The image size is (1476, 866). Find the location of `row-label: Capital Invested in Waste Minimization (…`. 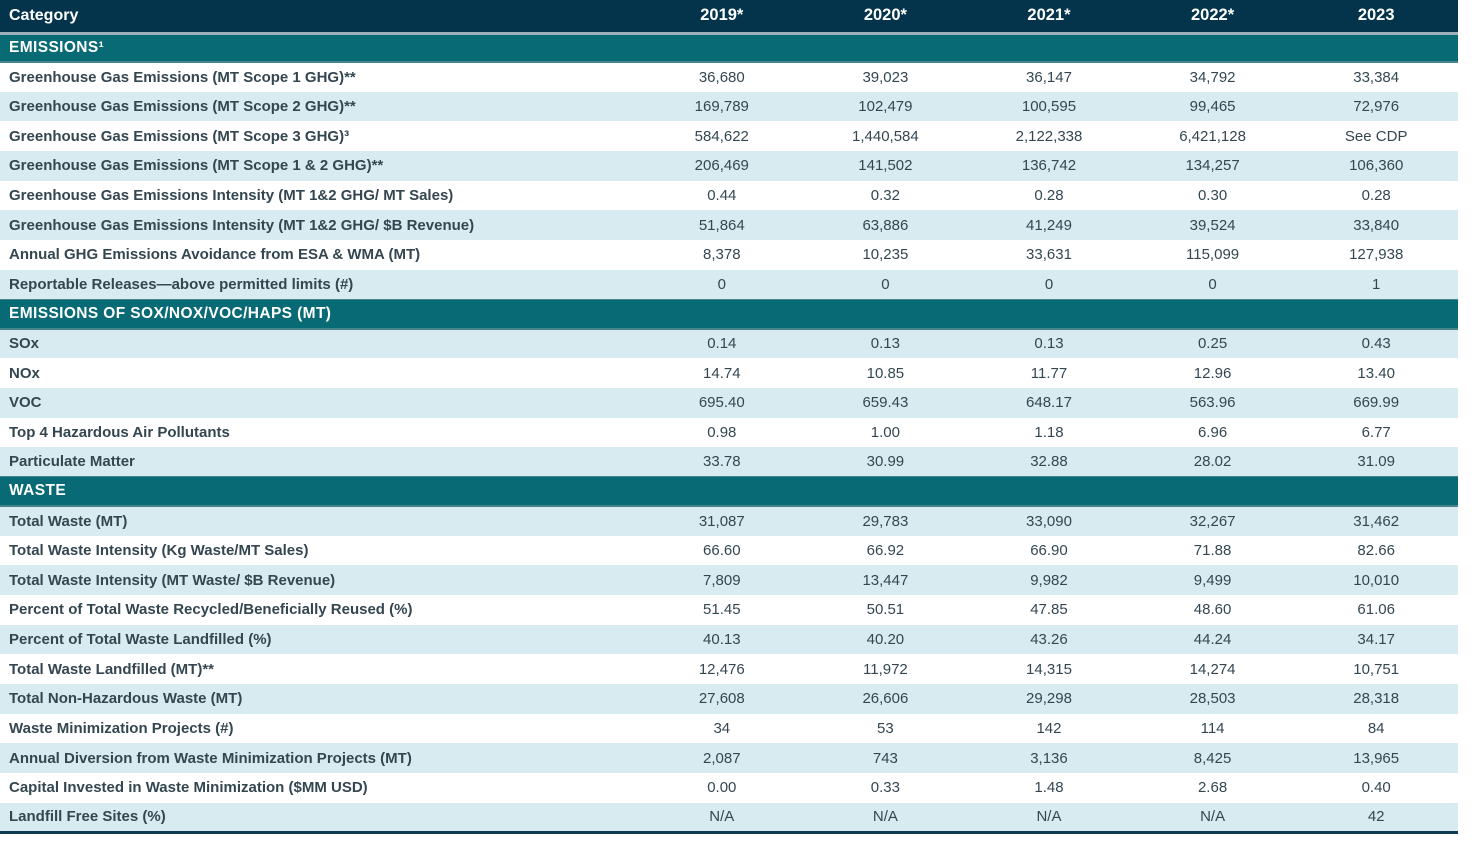

row-label: Capital Invested in Waste Minimization (… is located at coordinates (188, 788).